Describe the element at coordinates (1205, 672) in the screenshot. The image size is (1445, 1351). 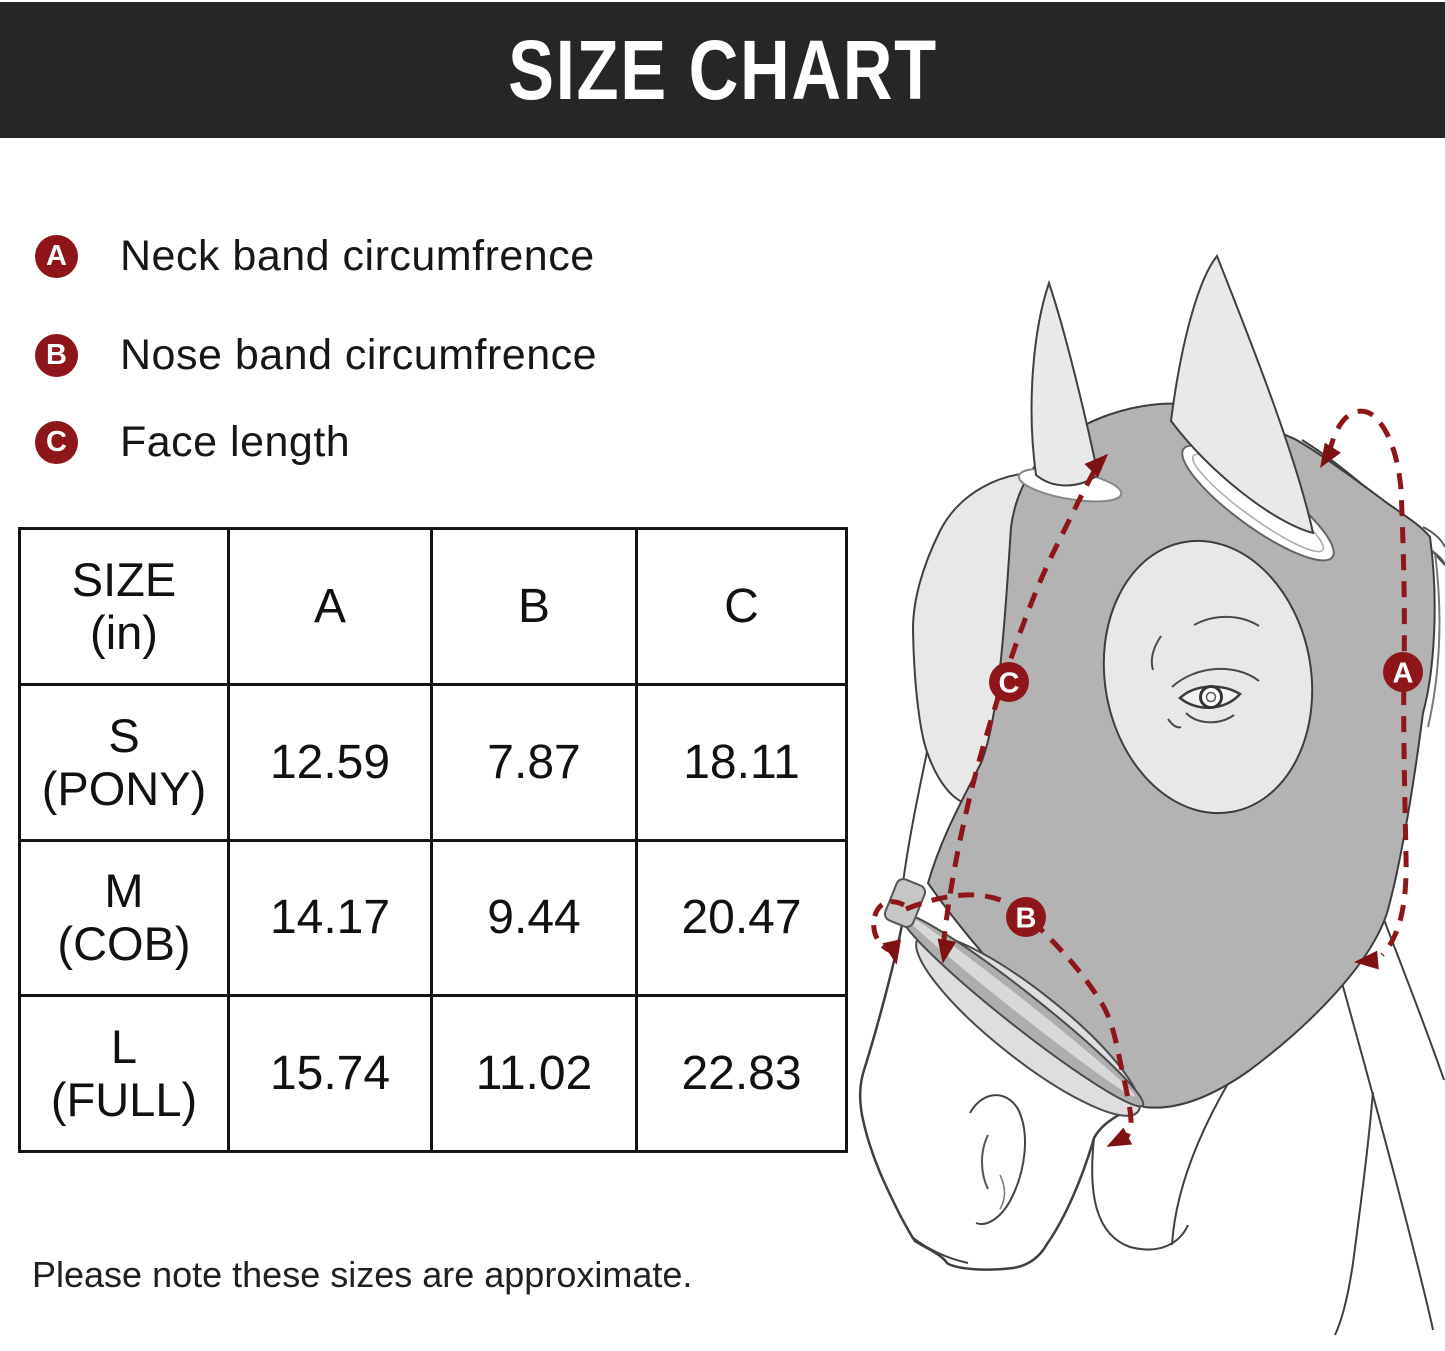
I see `eye-sketch` at that location.